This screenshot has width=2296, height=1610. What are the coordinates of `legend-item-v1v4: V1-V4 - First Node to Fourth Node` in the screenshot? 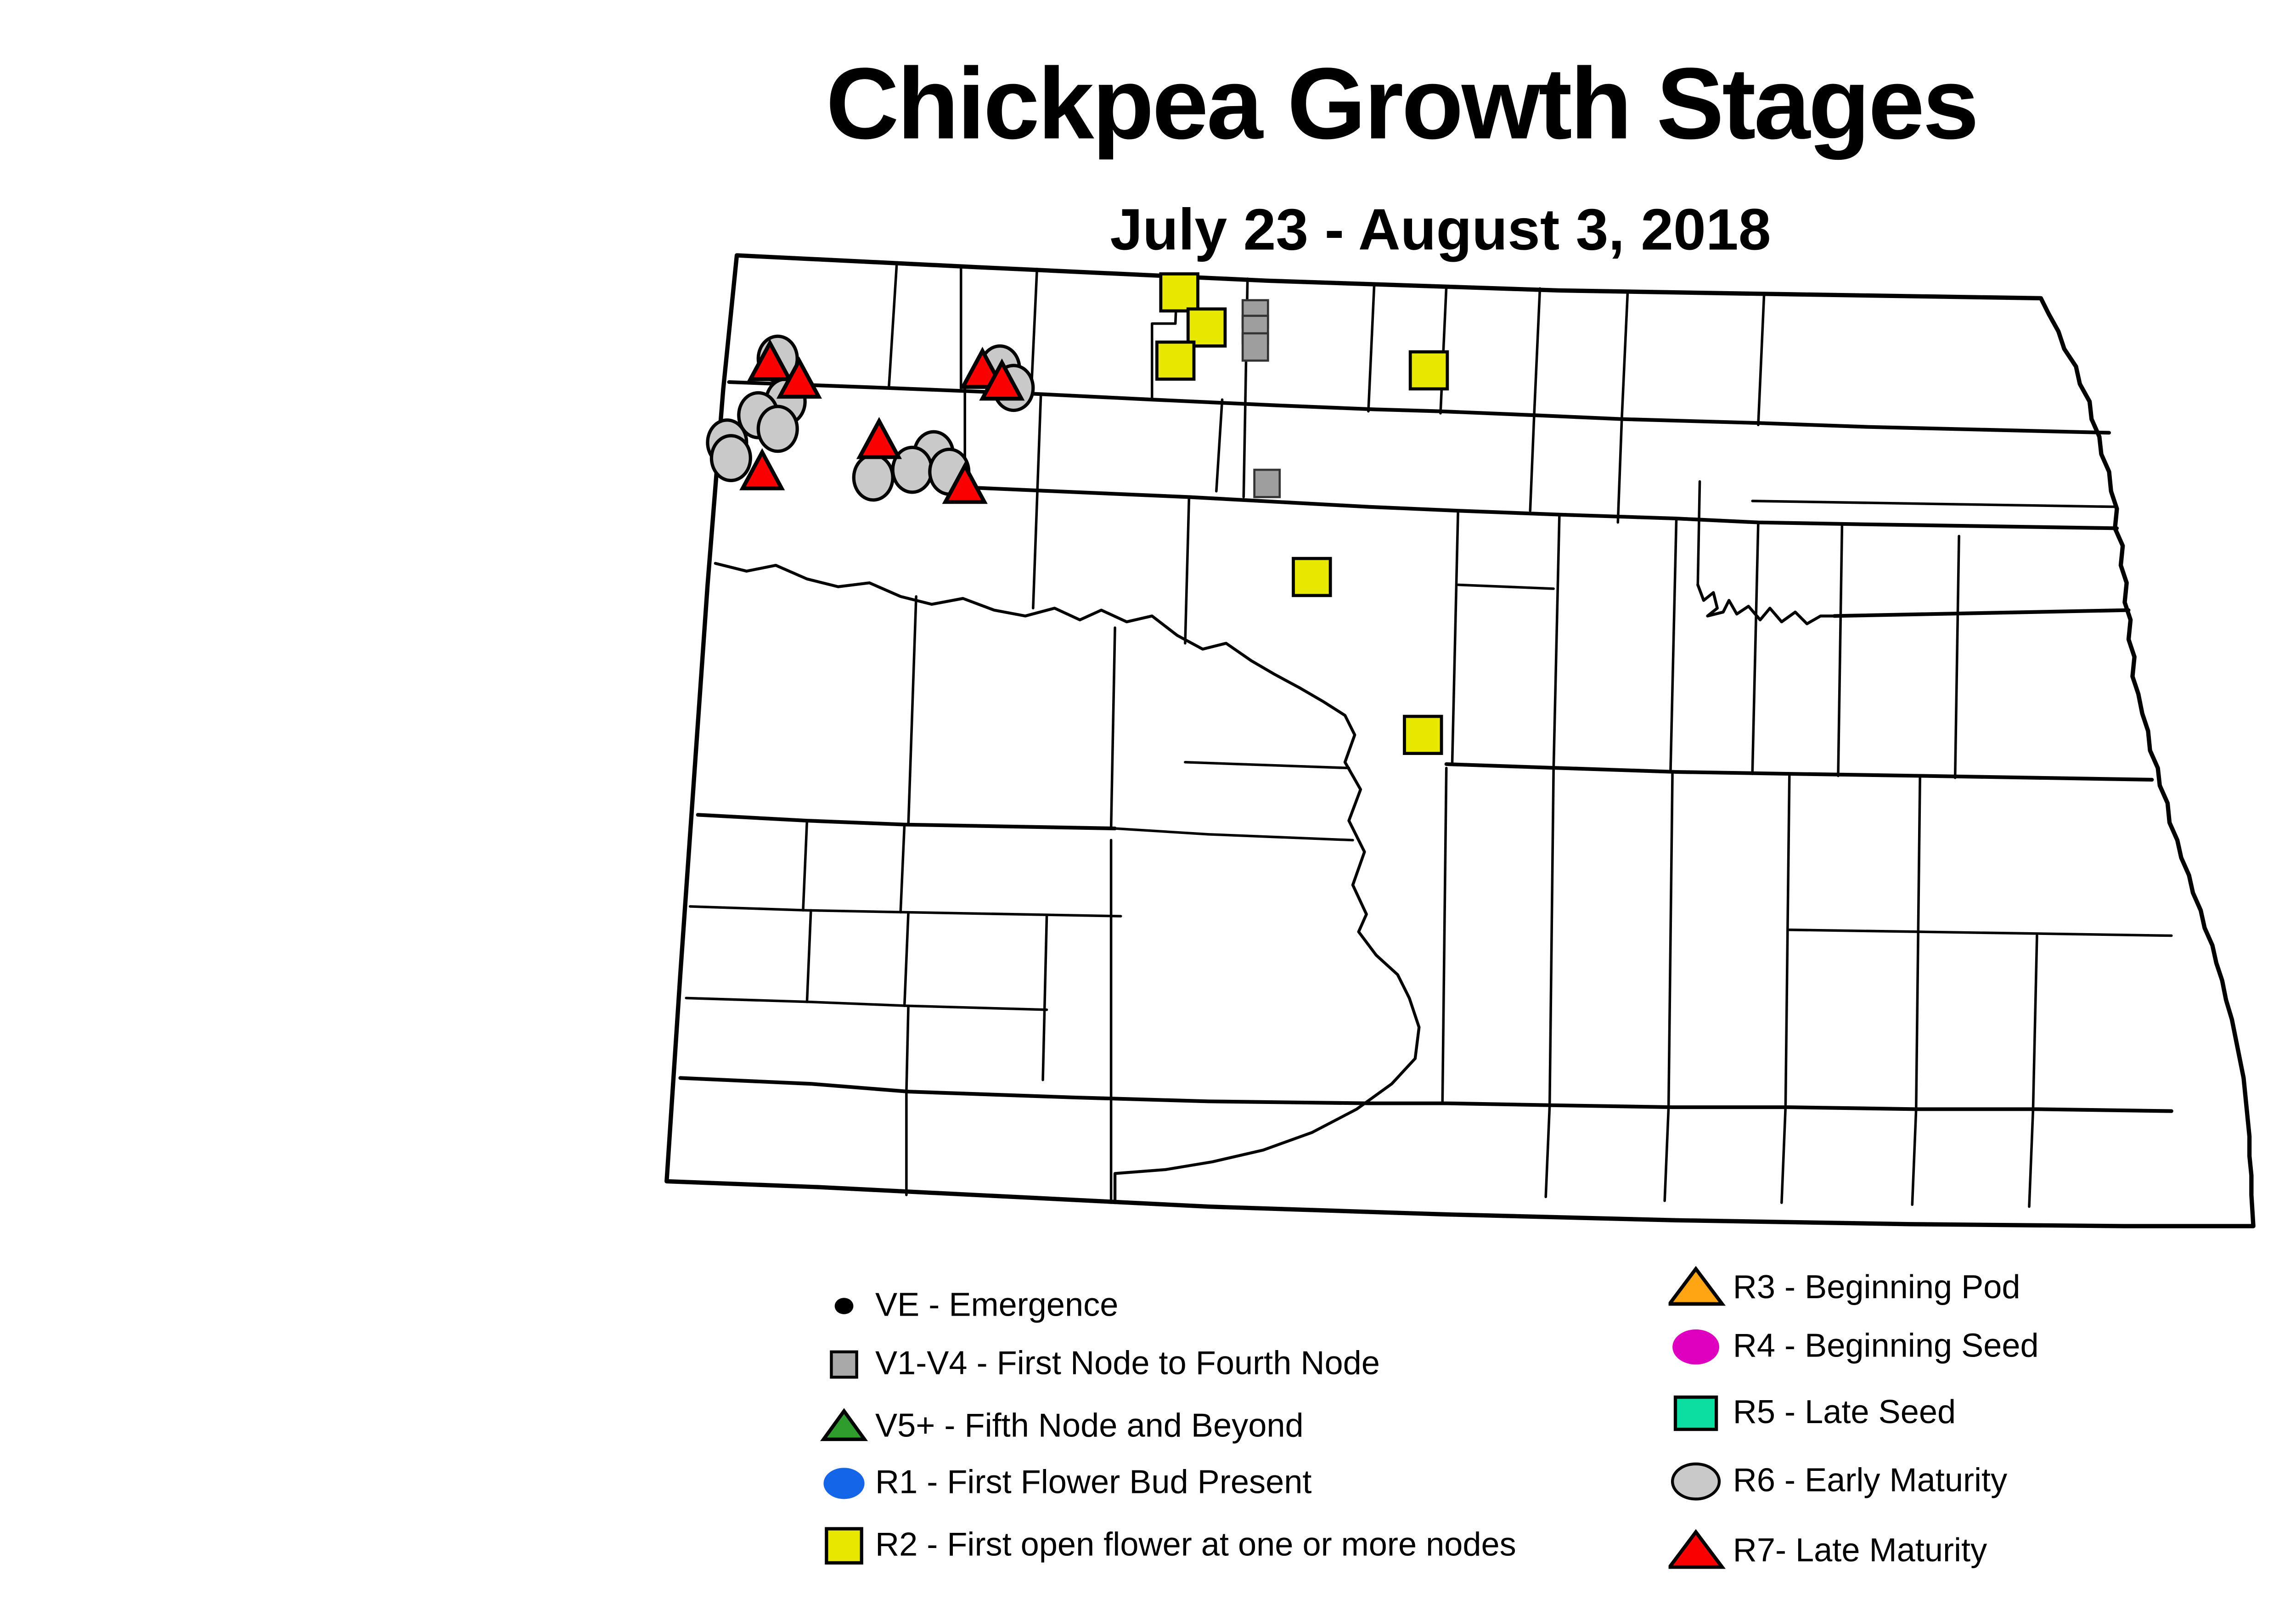 It's located at (1099, 1364).